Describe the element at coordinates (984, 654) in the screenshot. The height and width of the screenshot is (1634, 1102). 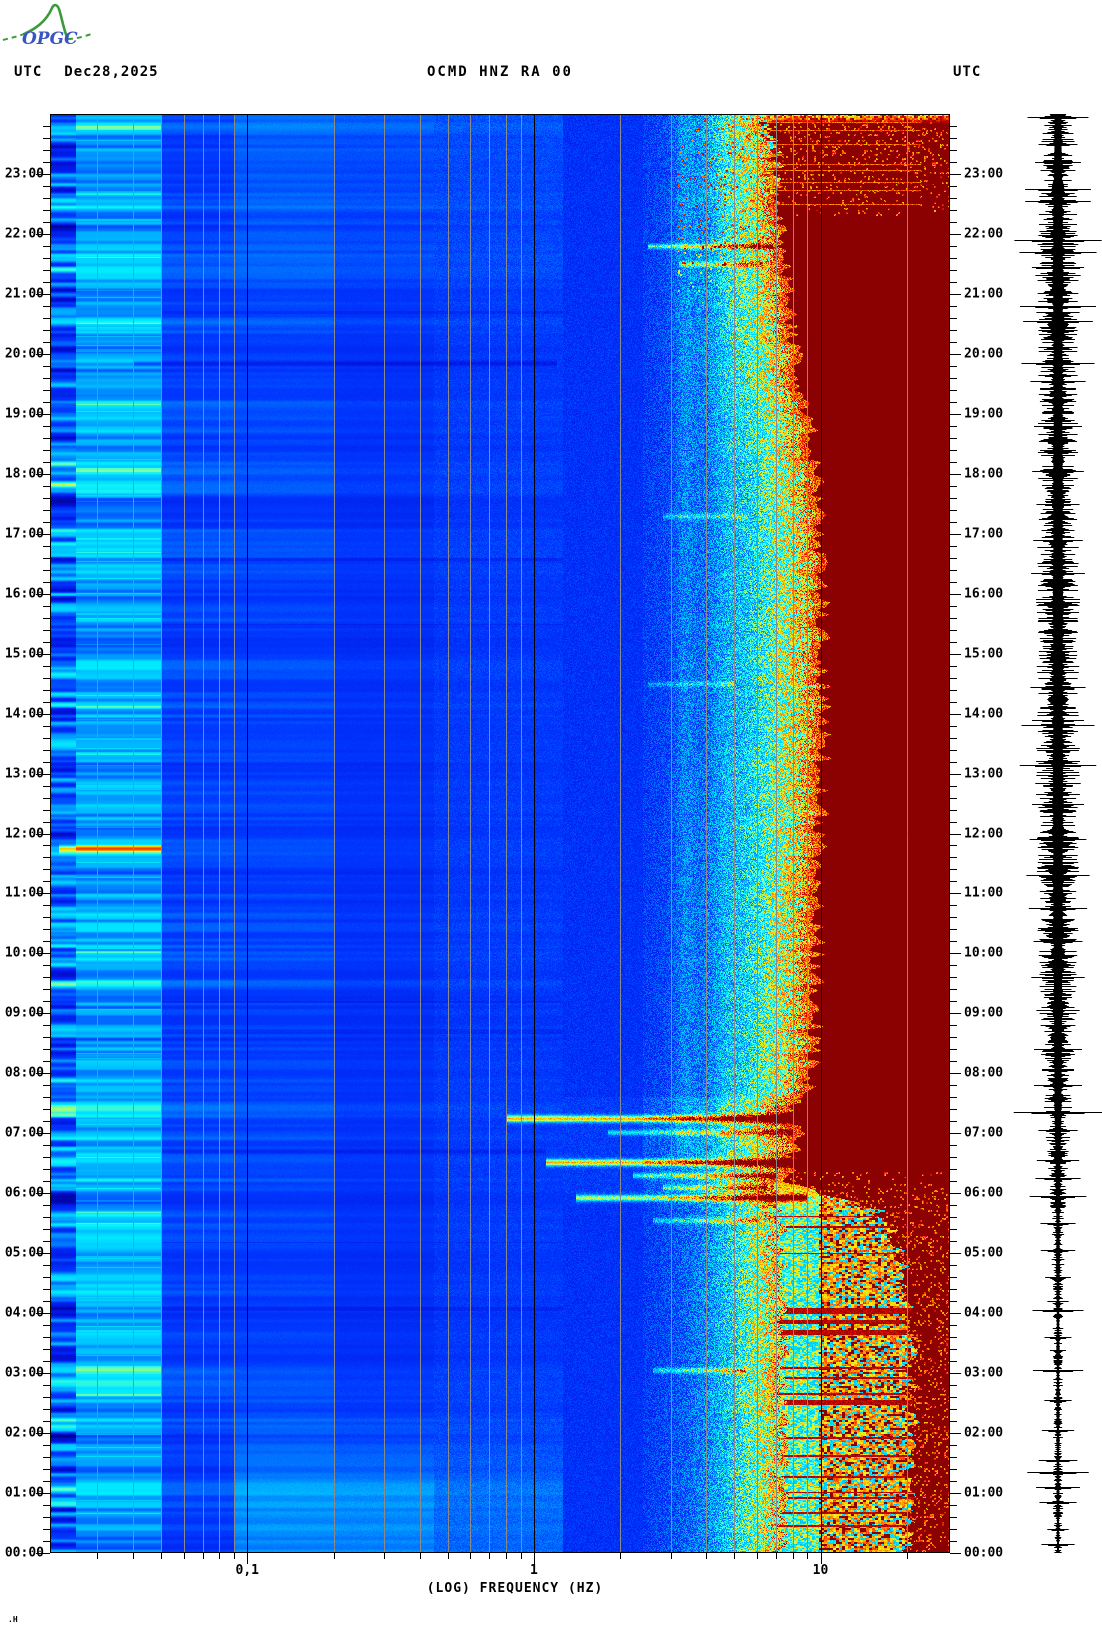
I see `time-label-right-15-00: 15:00` at that location.